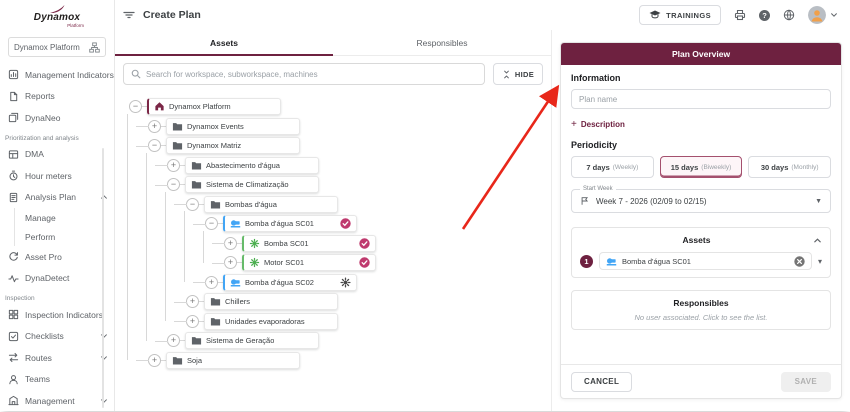 This screenshot has width=850, height=412. What do you see at coordinates (271, 302) in the screenshot?
I see `tree-node: Chillers` at bounding box center [271, 302].